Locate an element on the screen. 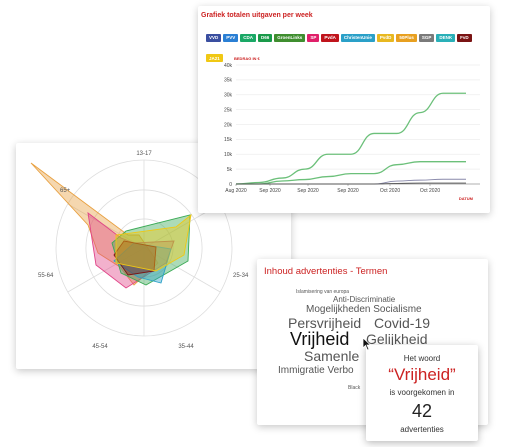  cloud-word: Persvrijheid is located at coordinates (325, 323).